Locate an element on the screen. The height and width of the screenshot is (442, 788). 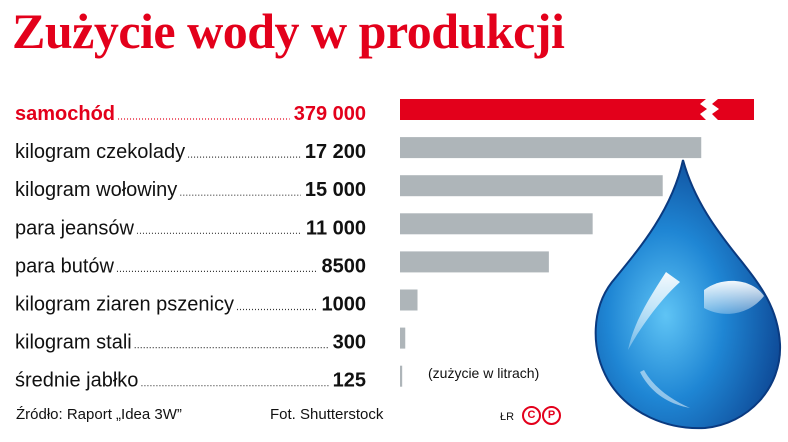
value-label: 1000 is located at coordinates (344, 305).